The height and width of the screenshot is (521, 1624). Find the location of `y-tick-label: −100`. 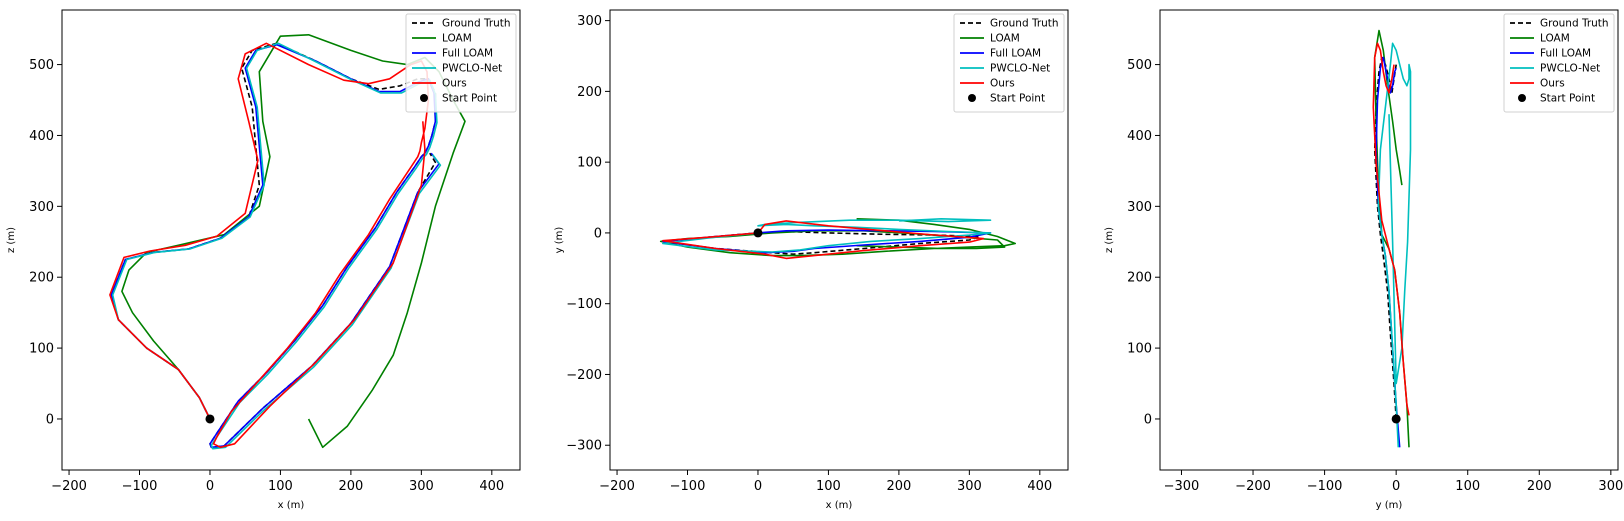

y-tick-label: −100 is located at coordinates (584, 304).